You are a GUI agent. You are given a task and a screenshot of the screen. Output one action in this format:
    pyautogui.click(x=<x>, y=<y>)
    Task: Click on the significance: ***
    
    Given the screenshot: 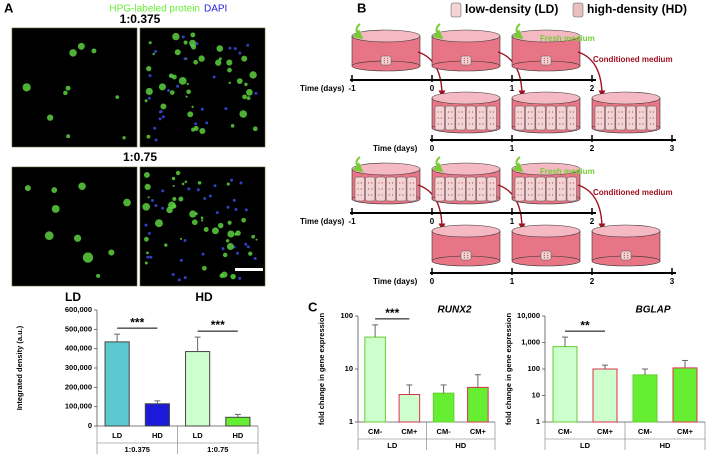 What is the action you would take?
    pyautogui.click(x=137, y=322)
    